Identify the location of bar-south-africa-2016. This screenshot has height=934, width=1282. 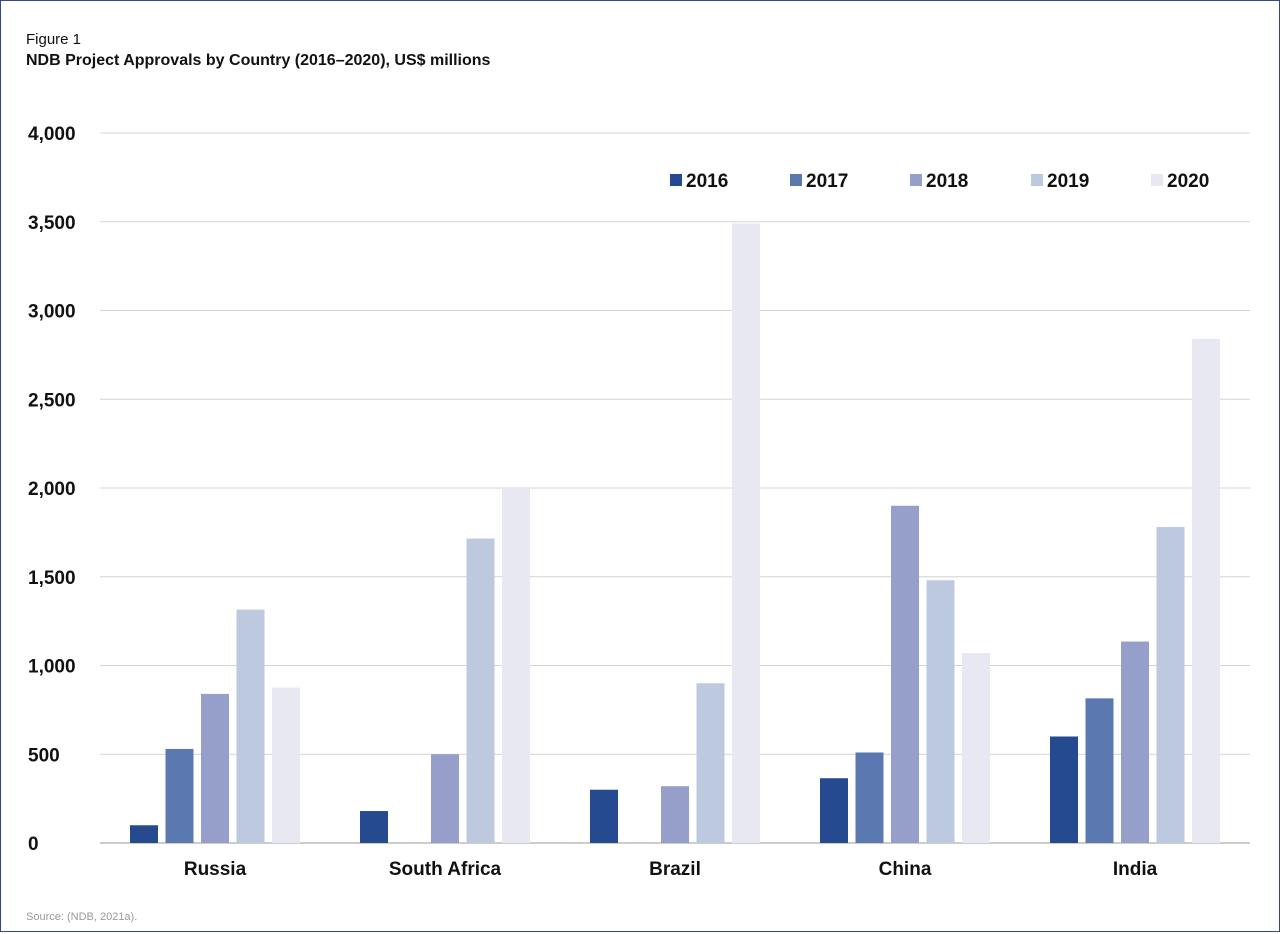
(374, 827).